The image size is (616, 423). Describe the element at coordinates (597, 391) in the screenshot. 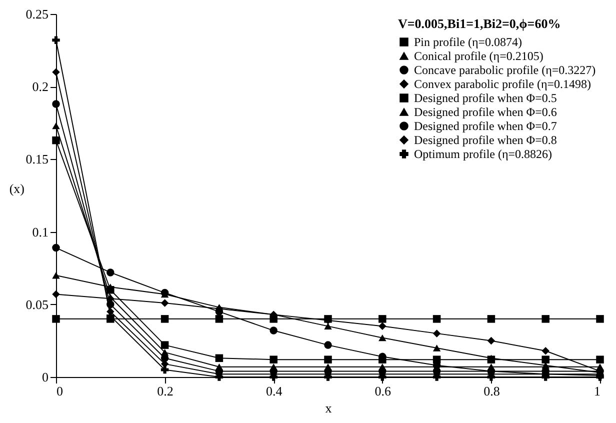

I see `x-tick-label: 1` at that location.